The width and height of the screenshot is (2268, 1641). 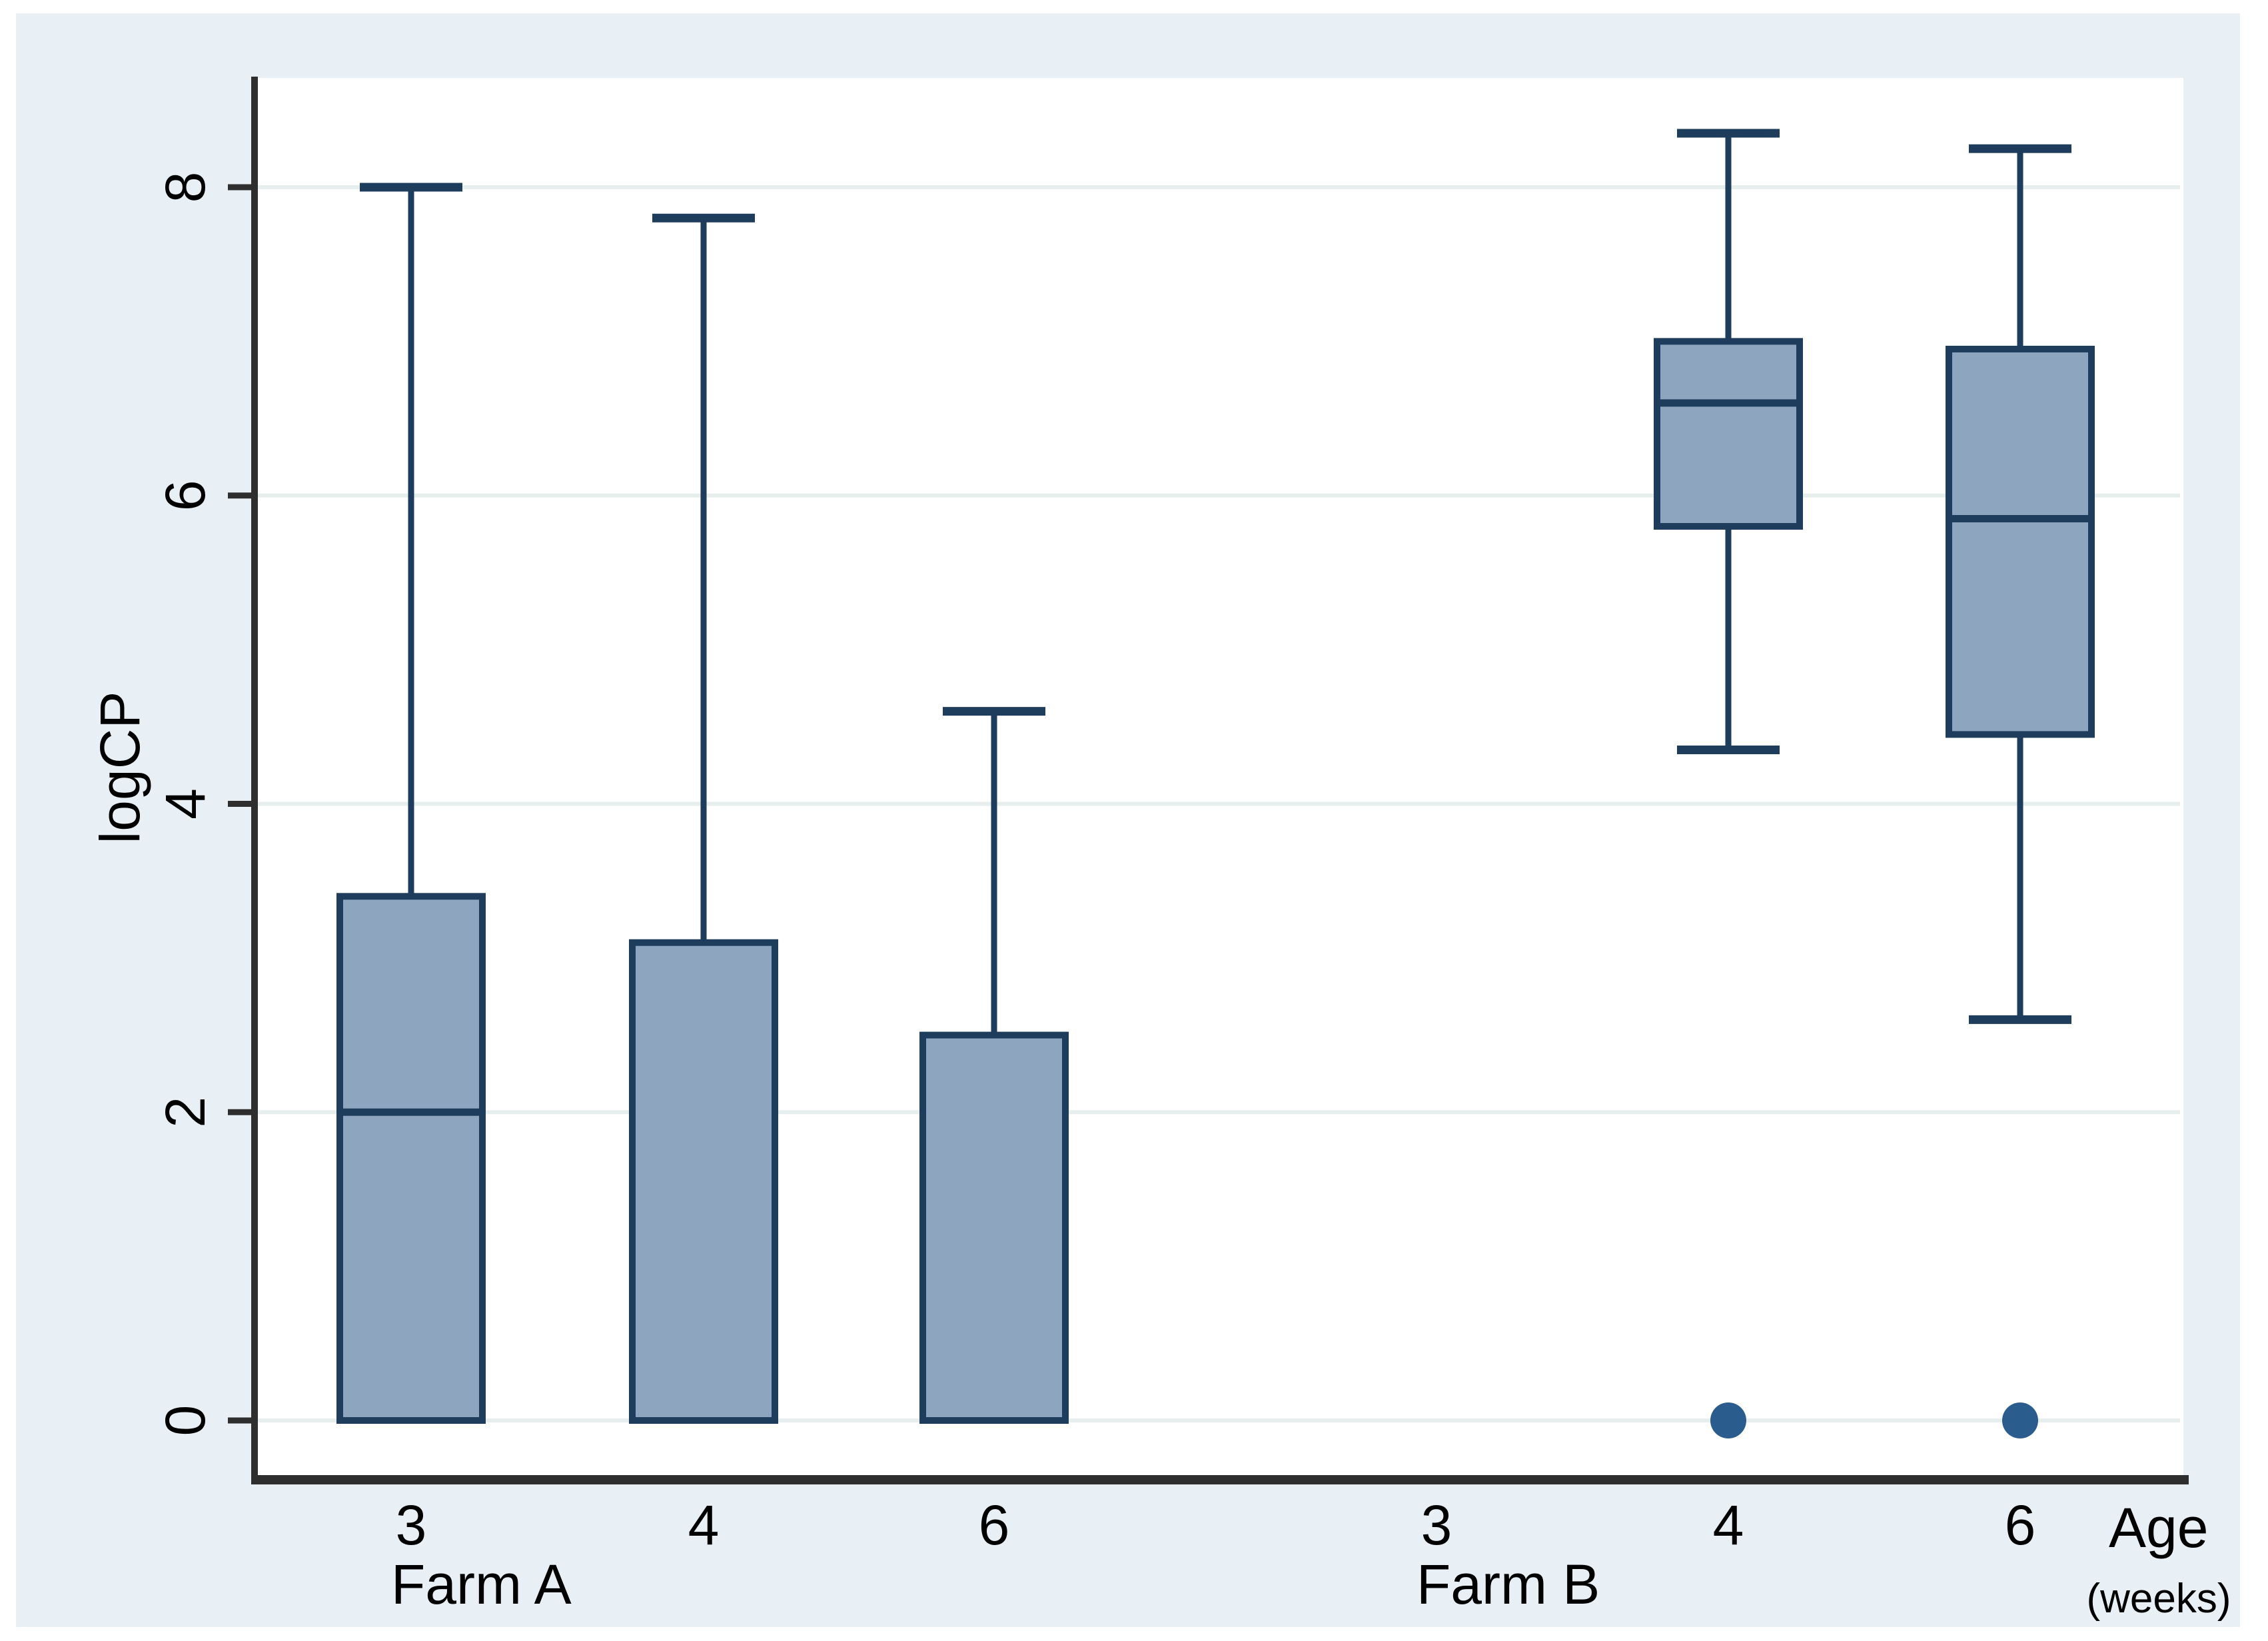 What do you see at coordinates (185, 188) in the screenshot?
I see `y-tick-label-8: 8` at bounding box center [185, 188].